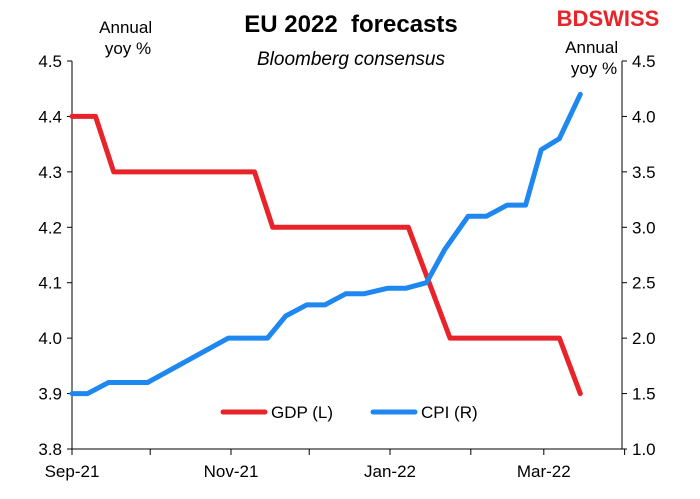  What do you see at coordinates (644, 283) in the screenshot?
I see `right-axis-tick-label: 2.5` at bounding box center [644, 283].